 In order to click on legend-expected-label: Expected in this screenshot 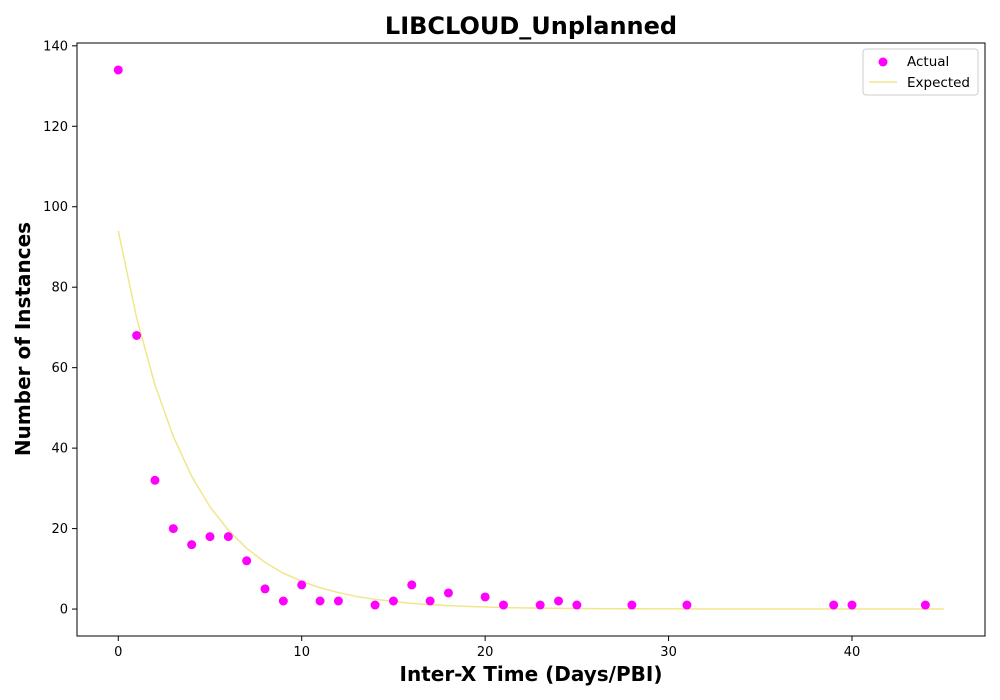, I will do `click(938, 83)`.